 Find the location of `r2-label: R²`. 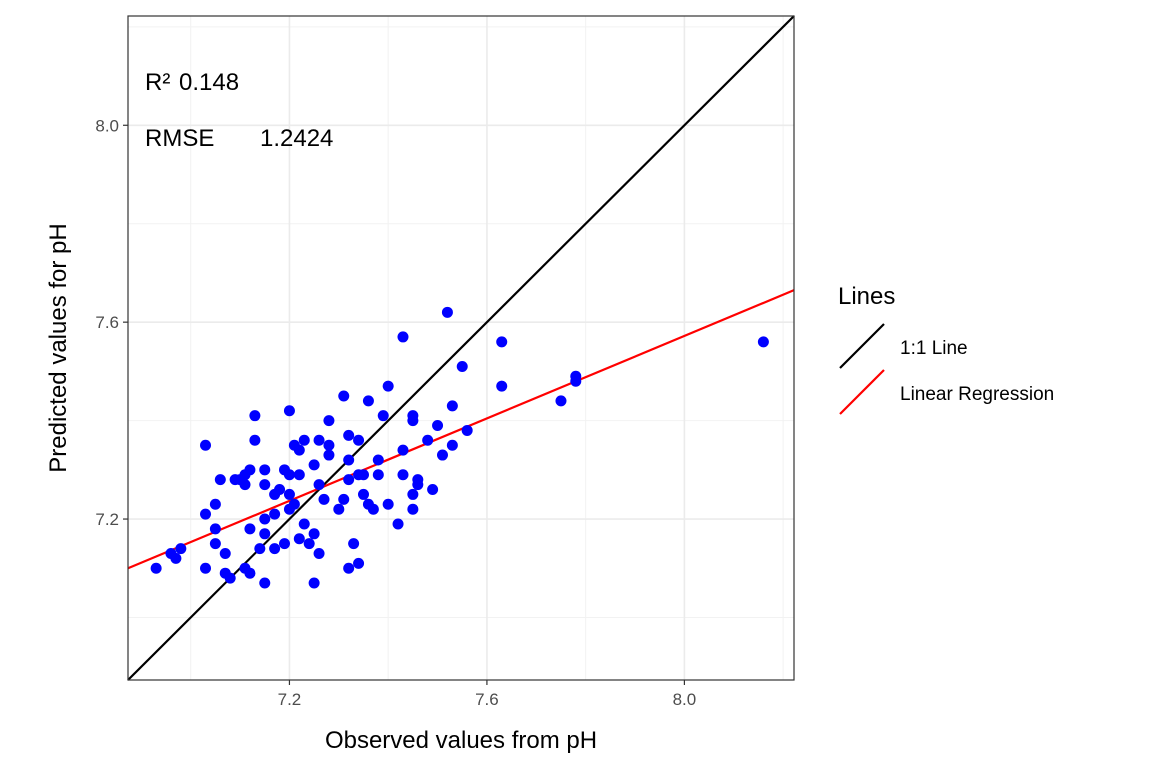

r2-label: R² is located at coordinates (157, 82).